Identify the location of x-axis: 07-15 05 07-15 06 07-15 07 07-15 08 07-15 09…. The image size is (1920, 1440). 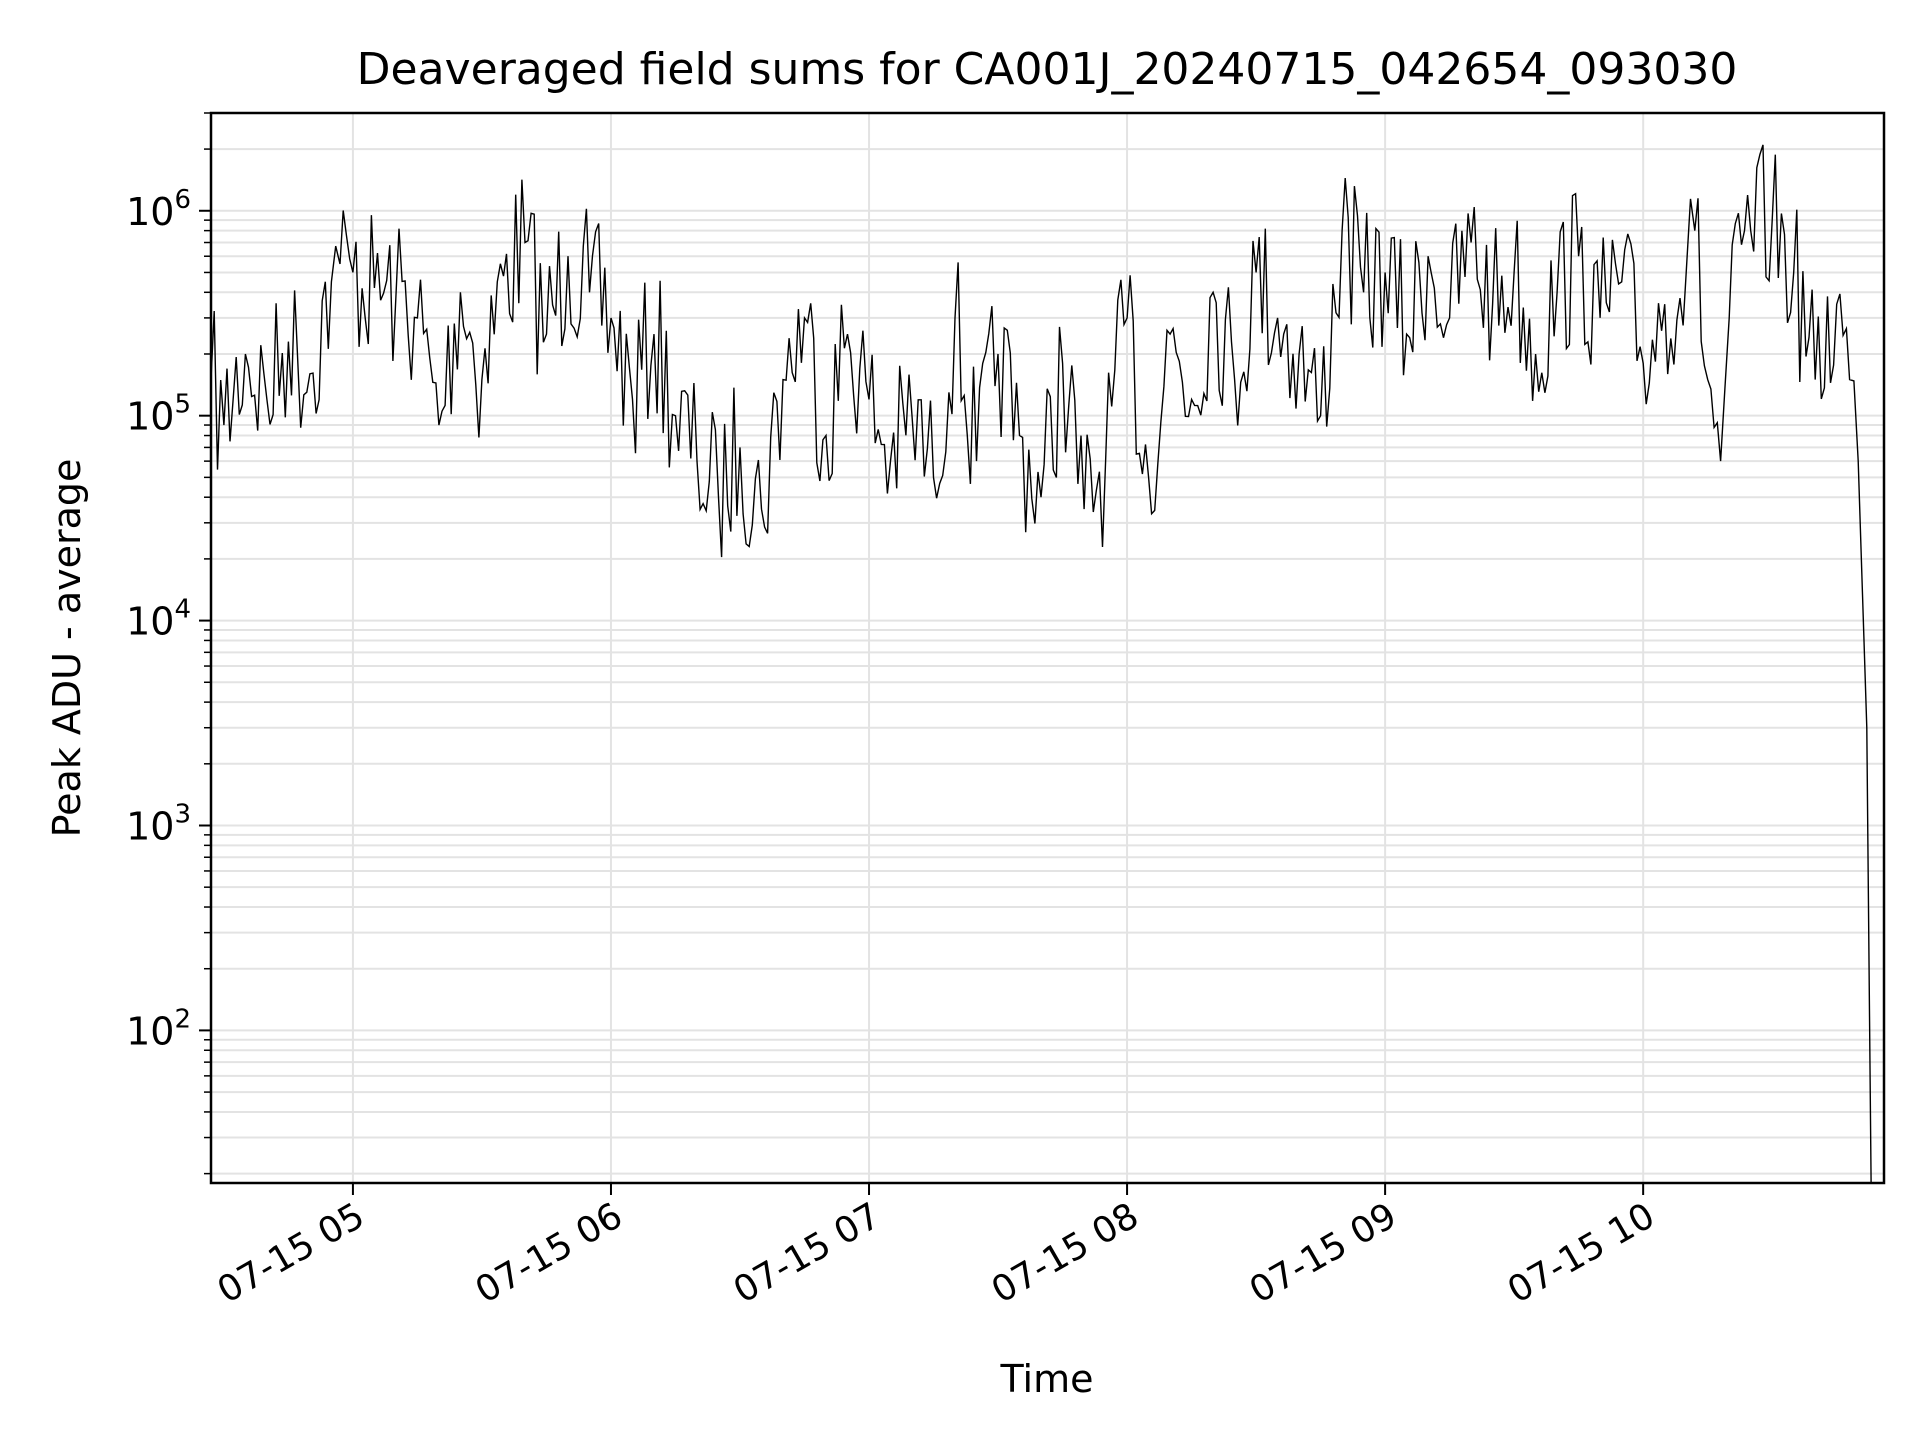
(936, 1247).